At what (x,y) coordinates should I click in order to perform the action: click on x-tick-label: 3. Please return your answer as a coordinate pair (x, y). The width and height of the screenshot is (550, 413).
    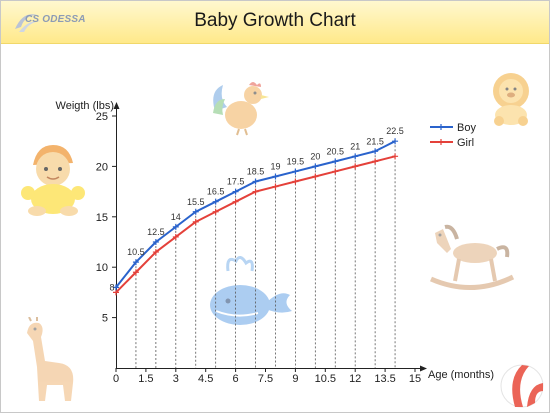
    Looking at the image, I should click on (176, 379).